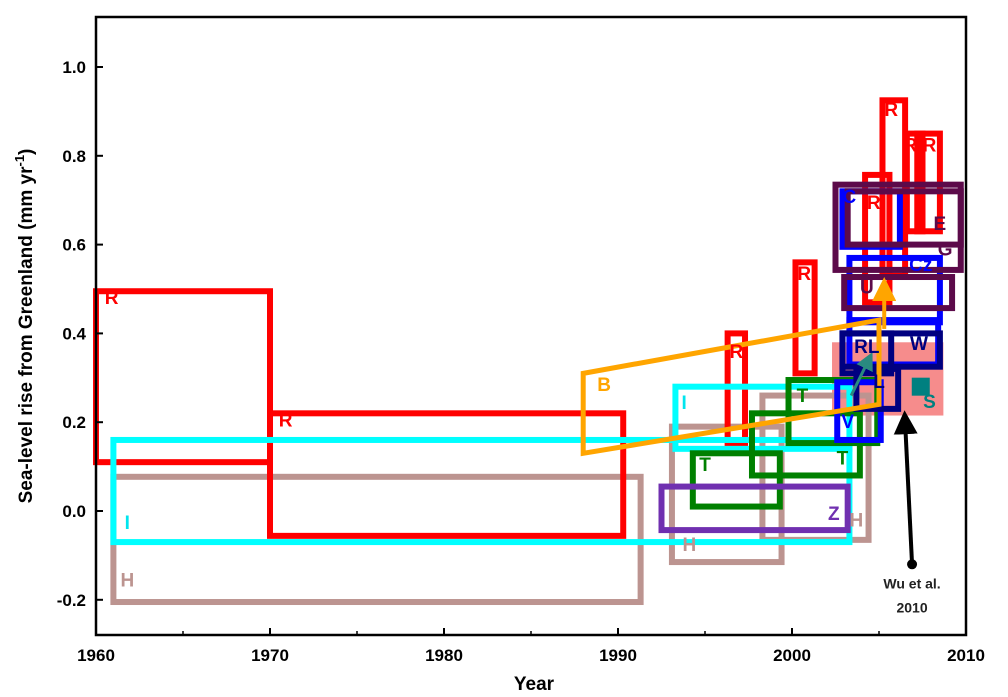 This screenshot has height=697, width=1008. Describe the element at coordinates (920, 386) in the screenshot. I see `S-marker` at that location.